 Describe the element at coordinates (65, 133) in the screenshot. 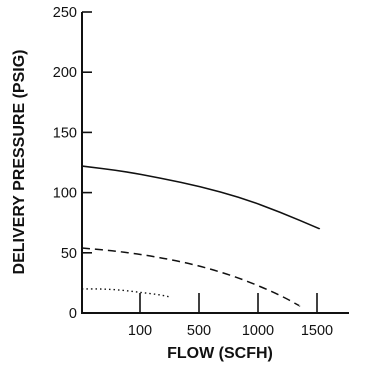

I see `y-tick-label: 150` at that location.